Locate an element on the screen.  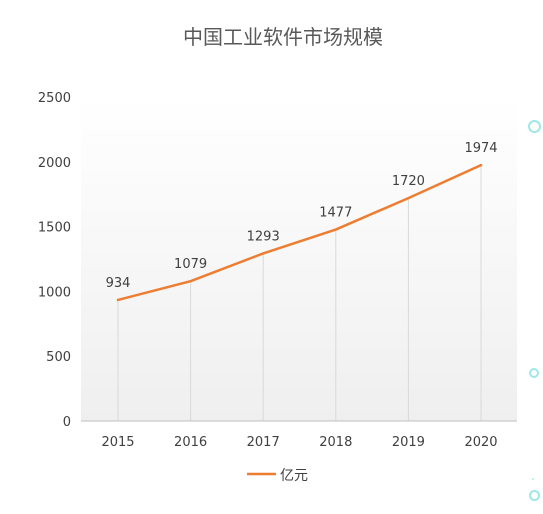
y-tick-label: 0 is located at coordinates (67, 422).